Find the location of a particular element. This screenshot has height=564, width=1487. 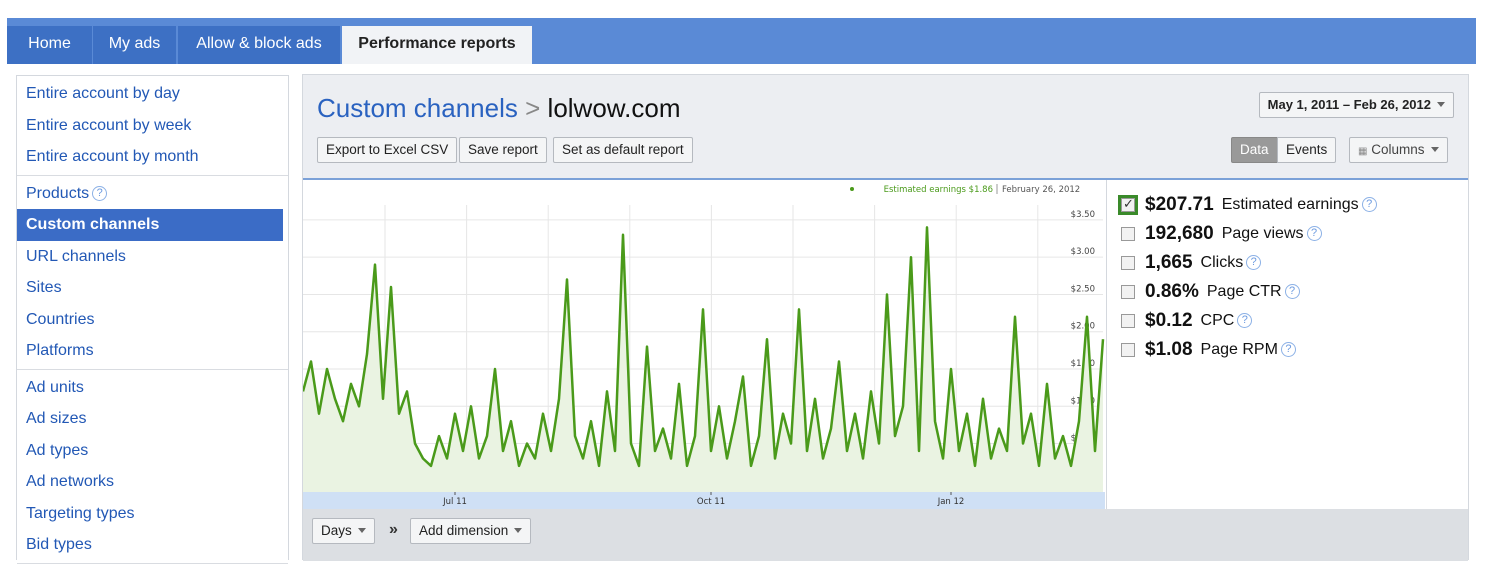

metric-checkbox: ✓ is located at coordinates (1128, 204).